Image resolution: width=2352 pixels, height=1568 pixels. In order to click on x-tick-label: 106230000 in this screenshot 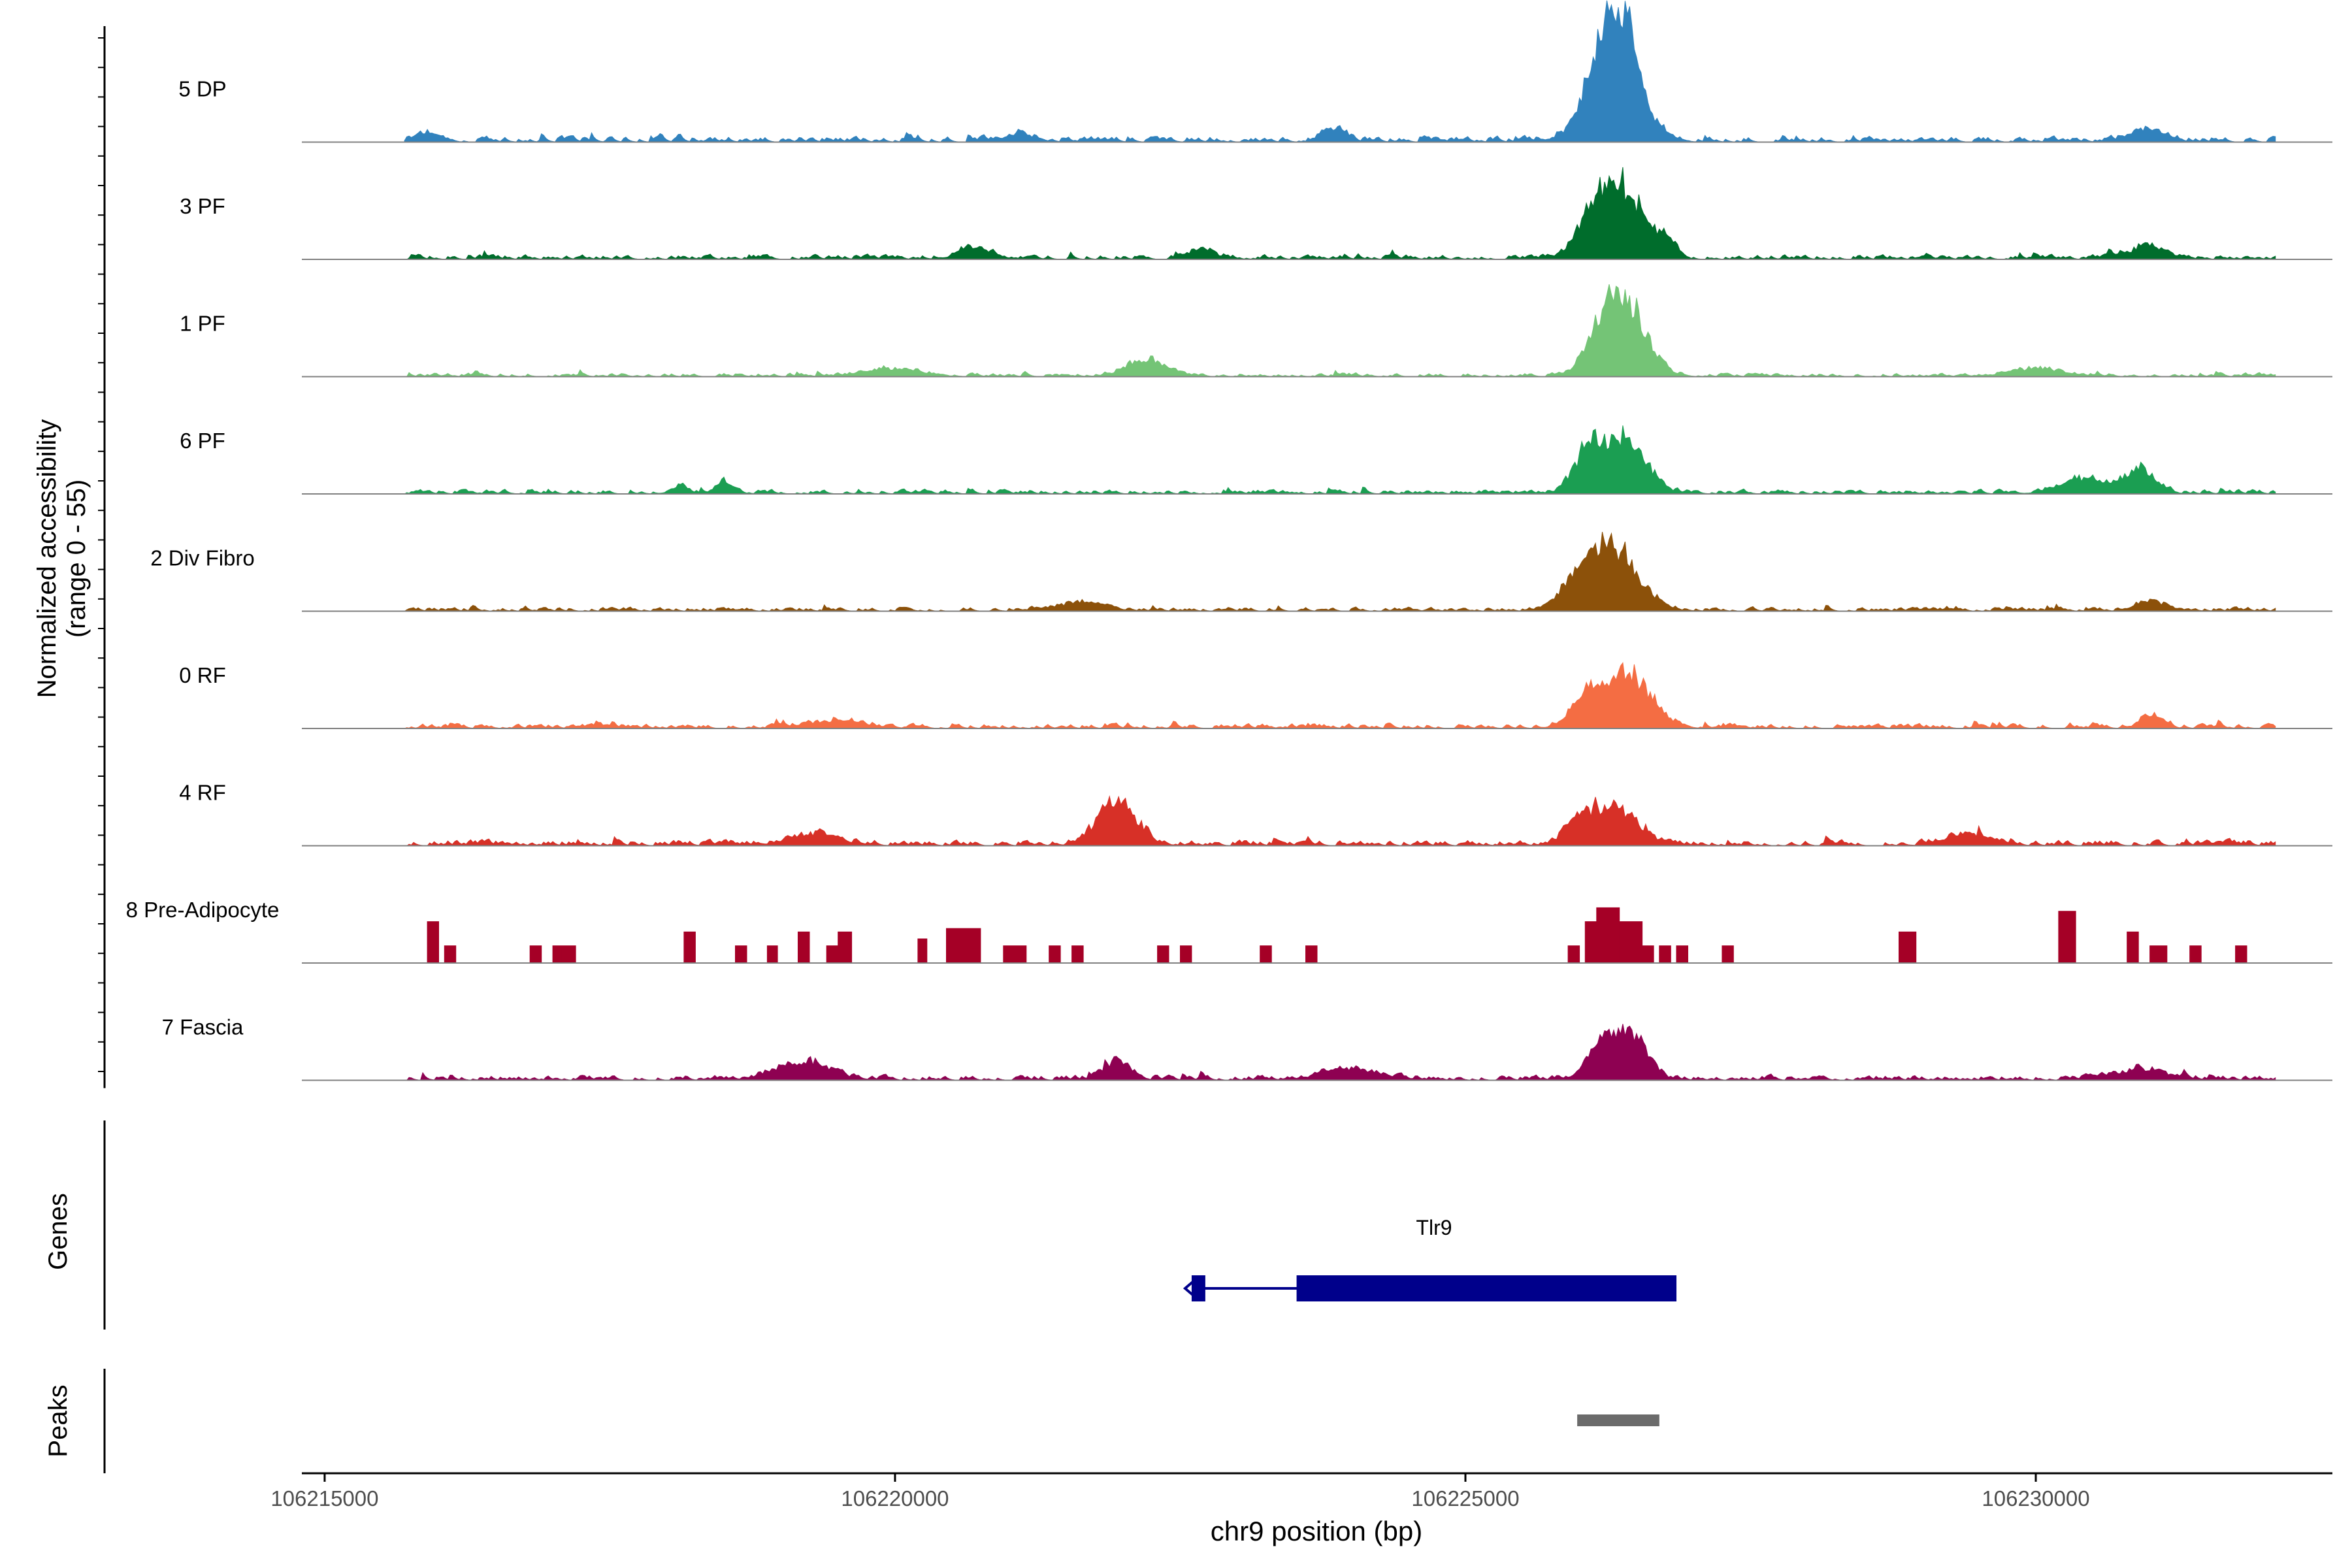, I will do `click(2035, 1498)`.